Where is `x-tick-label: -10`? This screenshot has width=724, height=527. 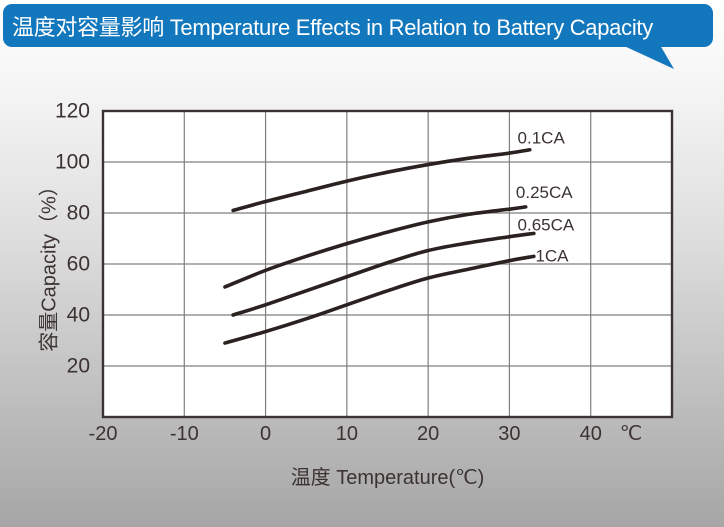 x-tick-label: -10 is located at coordinates (184, 434).